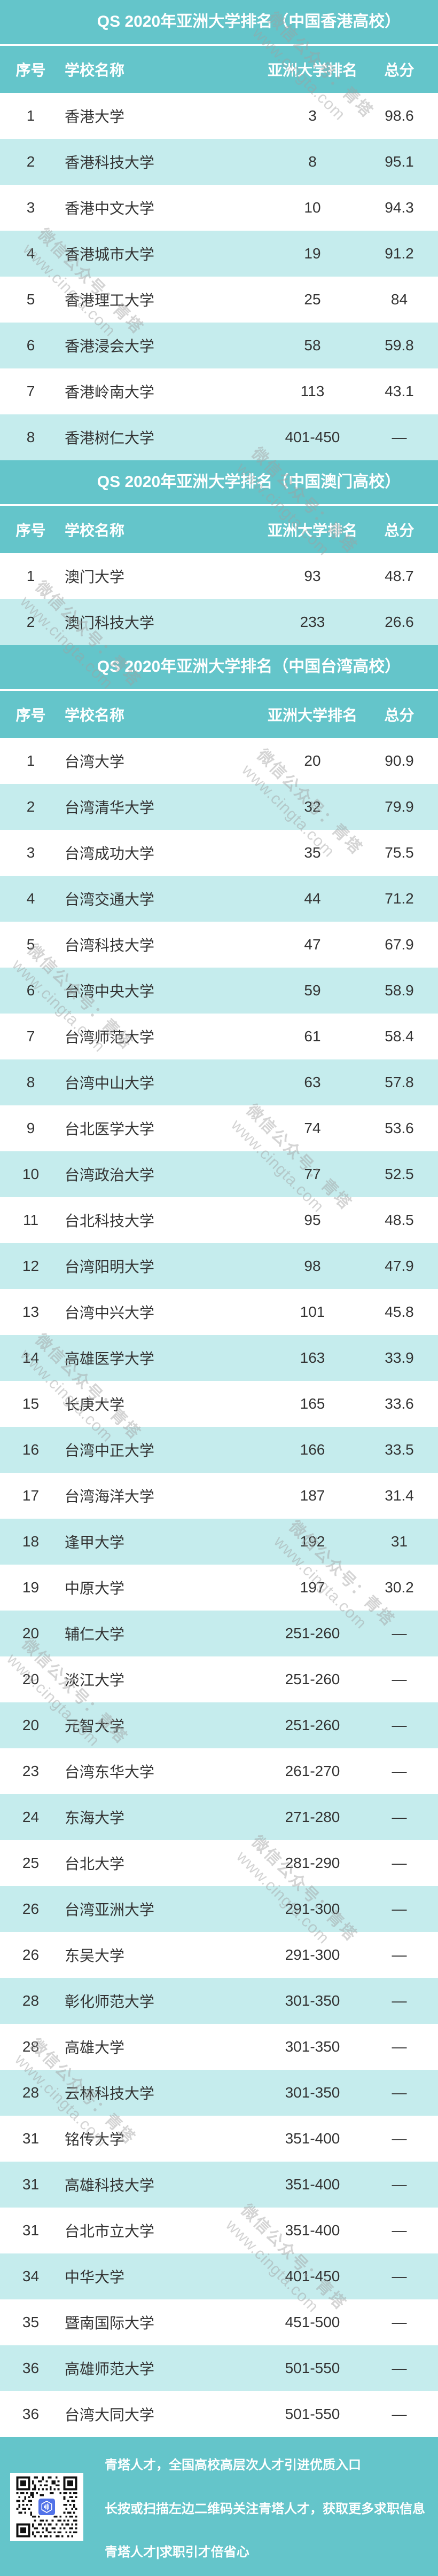  Describe the element at coordinates (110, 2231) in the screenshot. I see `school-name: 台北市立大学` at that location.